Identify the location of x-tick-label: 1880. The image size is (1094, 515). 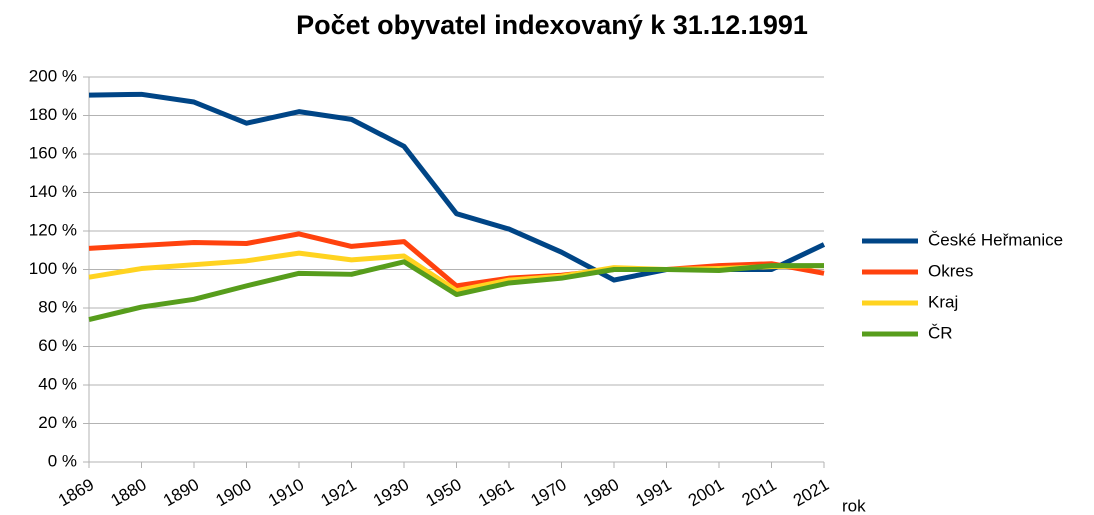
(128, 492).